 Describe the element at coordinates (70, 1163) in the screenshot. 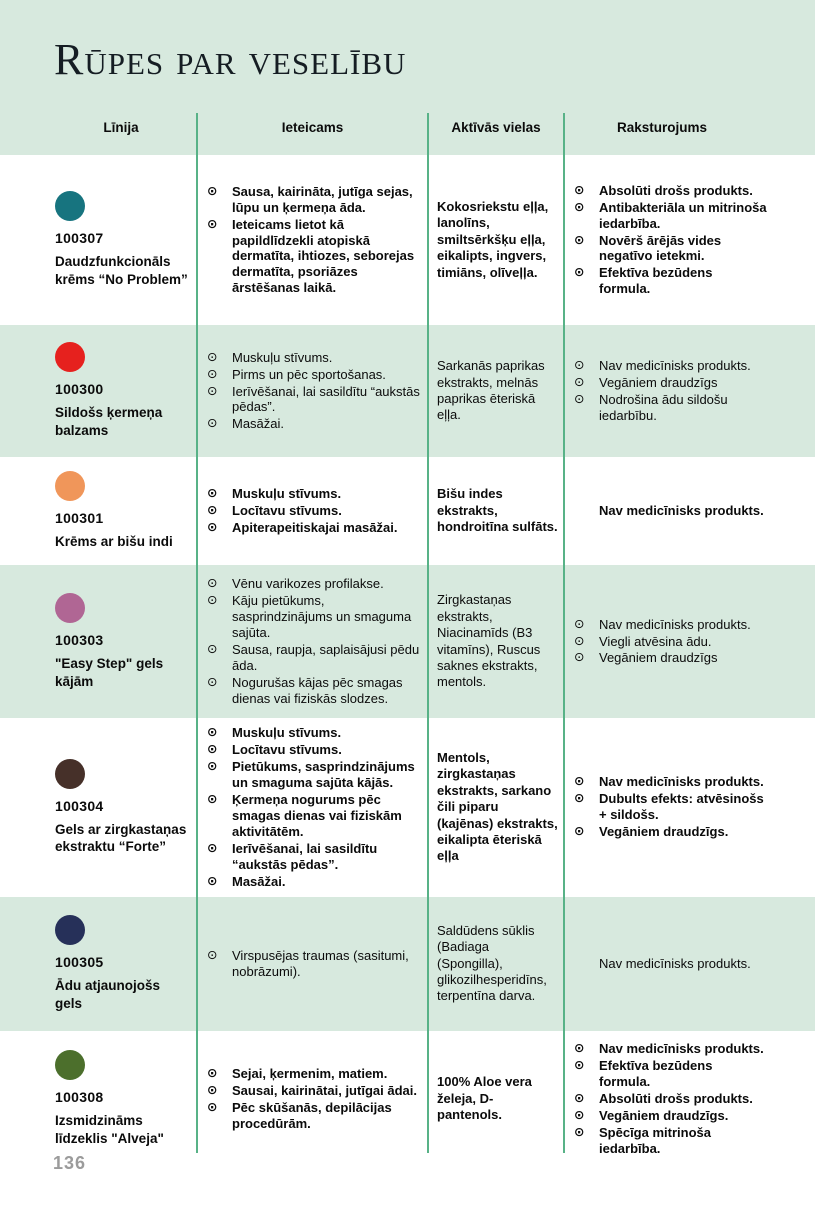

I see `page-number: 136` at that location.